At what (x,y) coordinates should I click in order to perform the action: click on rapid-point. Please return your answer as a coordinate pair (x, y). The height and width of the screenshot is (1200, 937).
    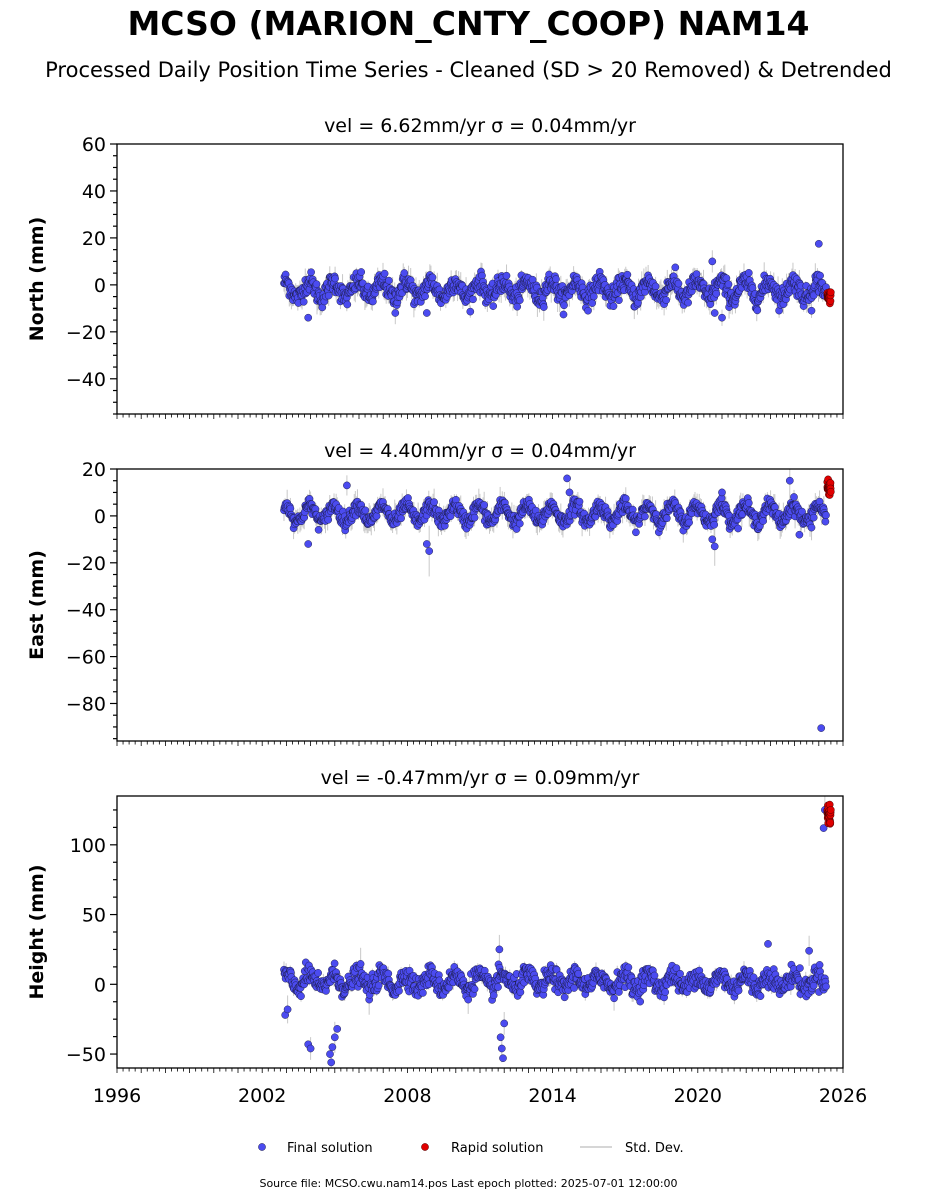
    Looking at the image, I should click on (830, 292).